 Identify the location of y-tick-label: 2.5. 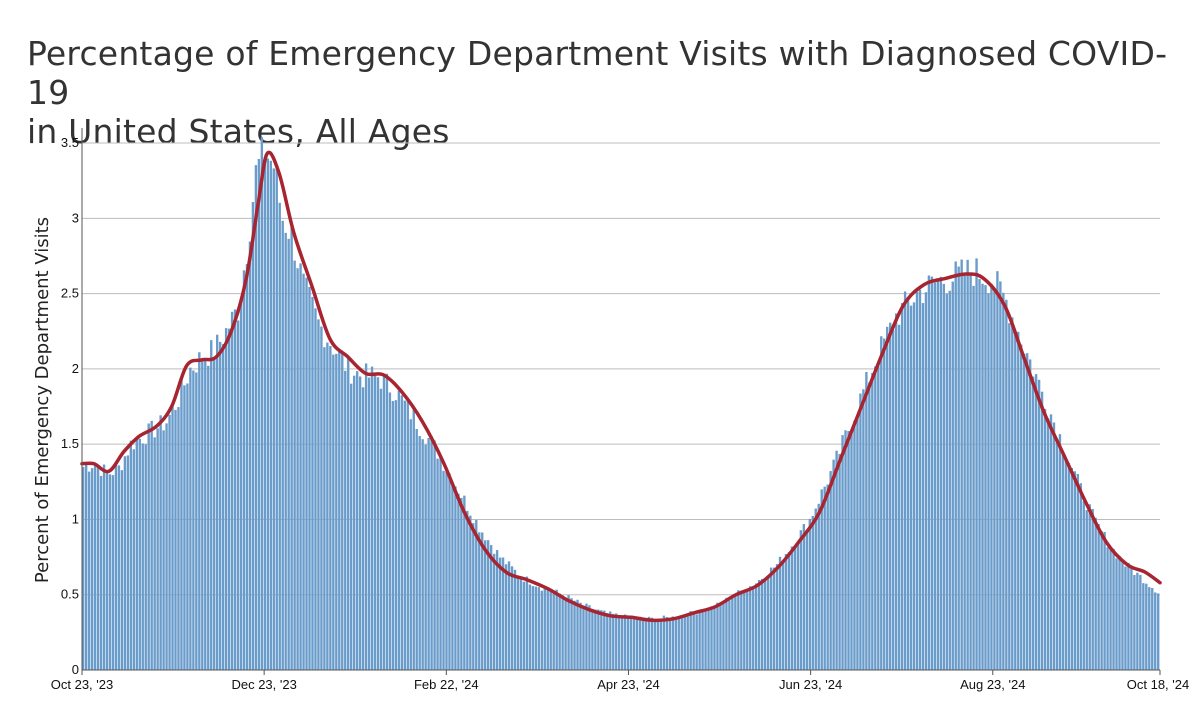
(70, 293).